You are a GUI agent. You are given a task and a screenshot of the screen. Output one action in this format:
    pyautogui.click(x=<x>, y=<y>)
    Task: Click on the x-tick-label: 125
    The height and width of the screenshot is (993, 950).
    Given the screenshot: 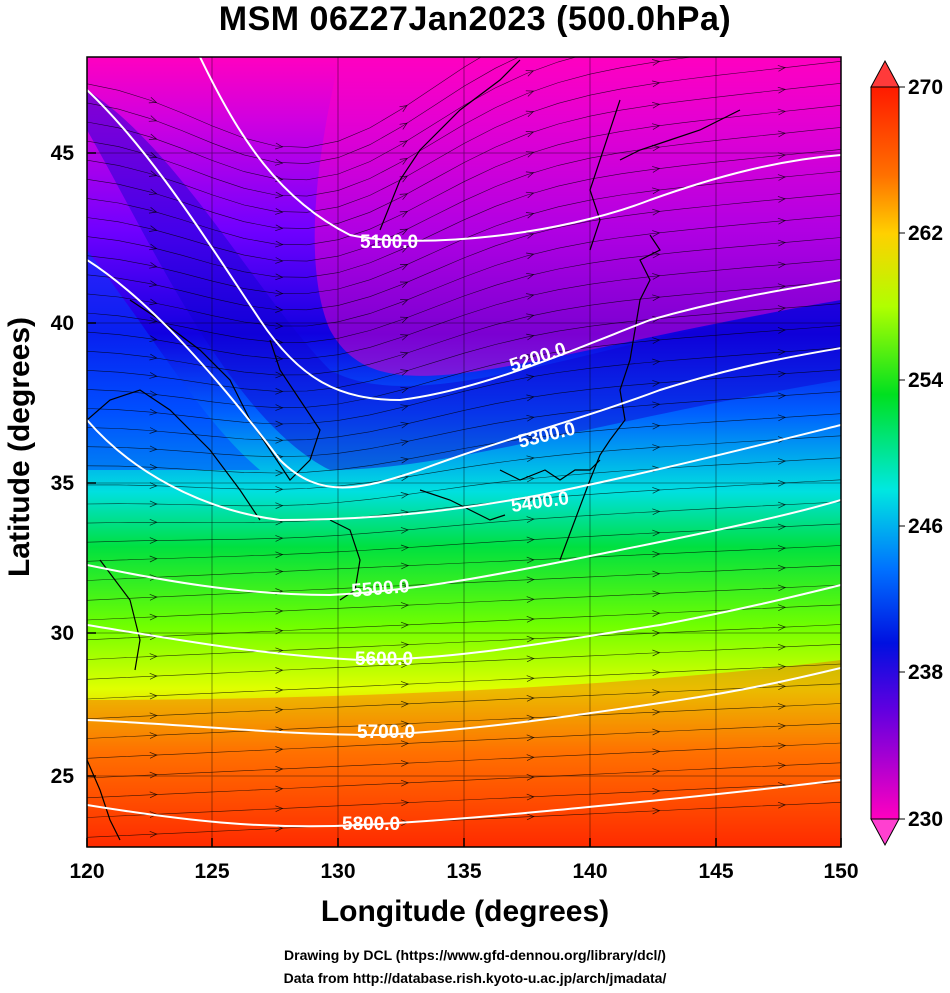 What is the action you would take?
    pyautogui.click(x=211, y=871)
    